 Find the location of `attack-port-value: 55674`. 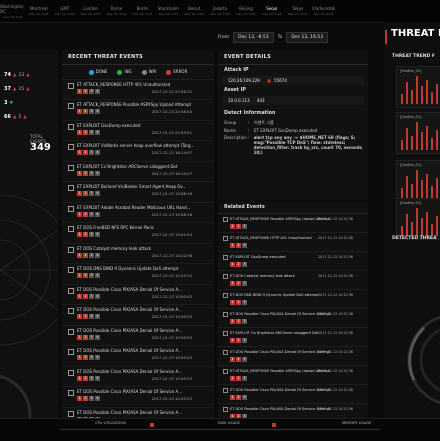

attack-port-value: 55674 is located at coordinates (280, 80).